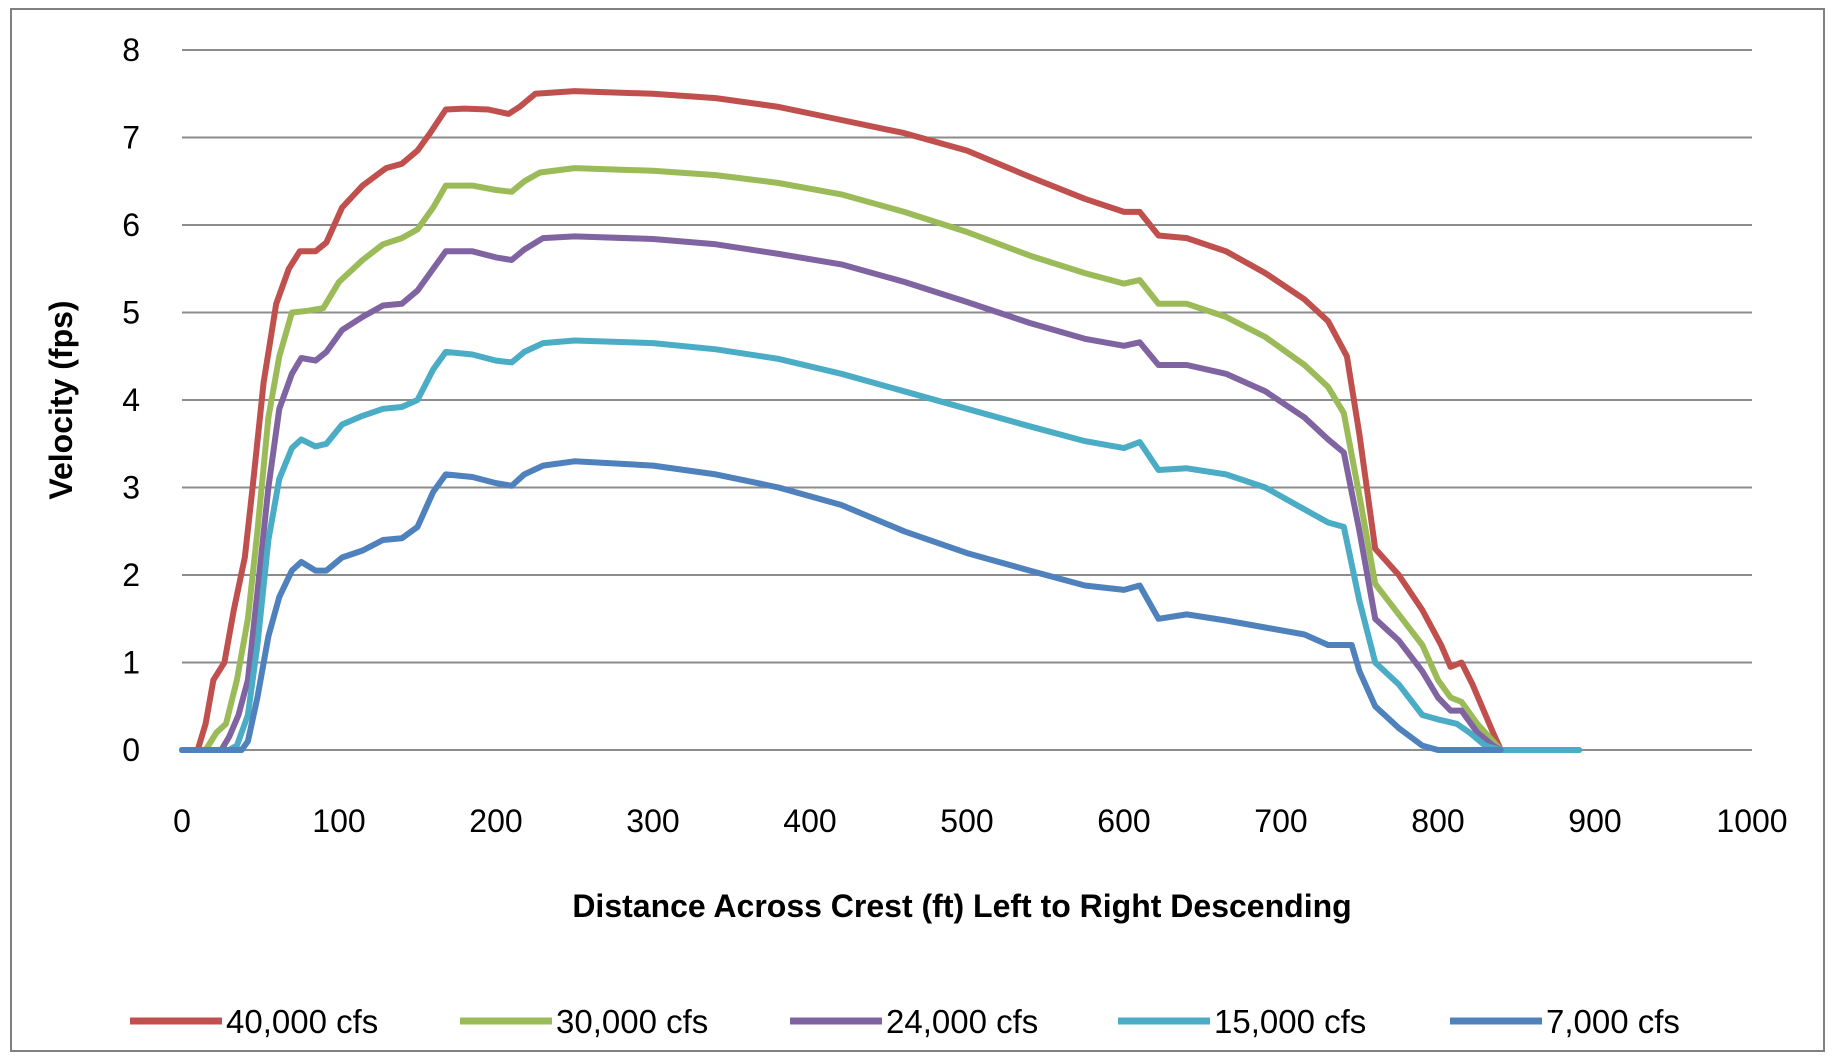  I want to click on y-tick-label: 8, so click(131, 50).